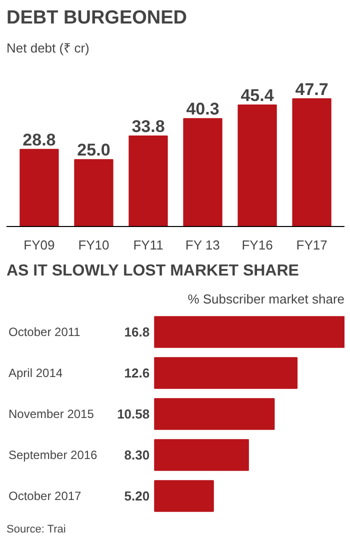 This screenshot has height=543, width=350. I want to click on x-tick-label: FY10, so click(94, 245).